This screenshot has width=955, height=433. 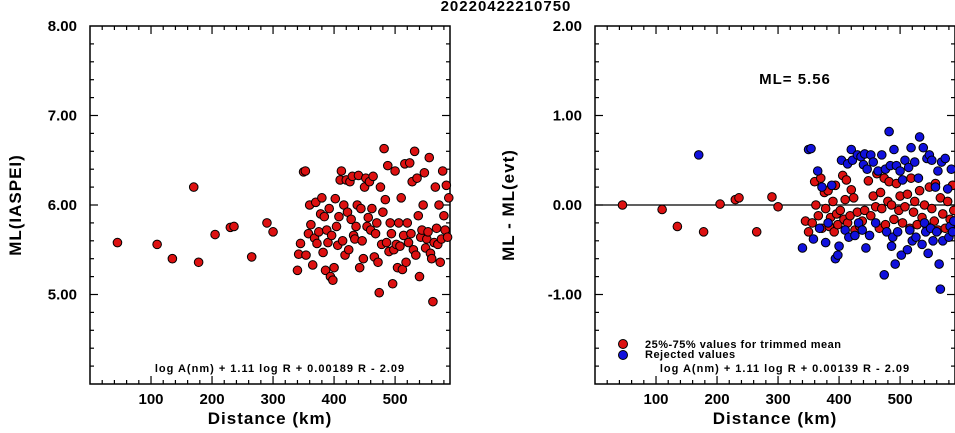 What do you see at coordinates (62, 116) in the screenshot?
I see `left-y-tick-label: 7.00` at bounding box center [62, 116].